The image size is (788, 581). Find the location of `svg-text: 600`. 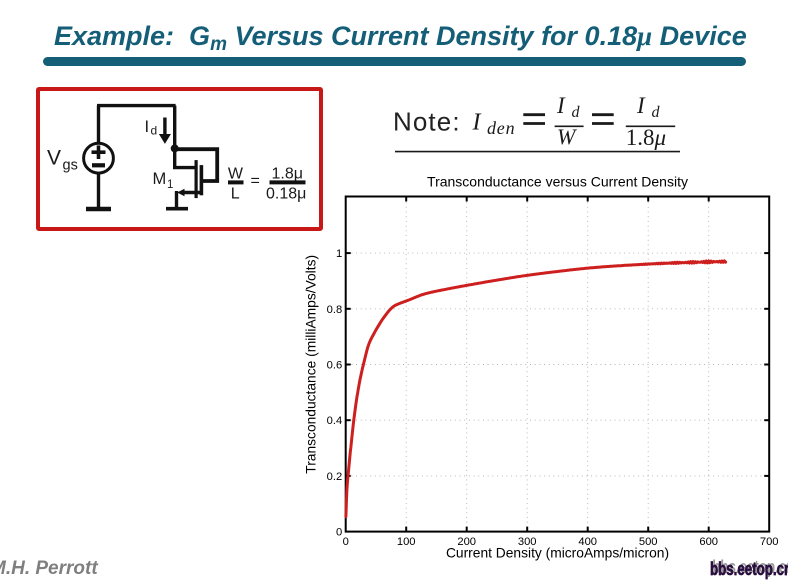

svg-text: 600 is located at coordinates (708, 542).